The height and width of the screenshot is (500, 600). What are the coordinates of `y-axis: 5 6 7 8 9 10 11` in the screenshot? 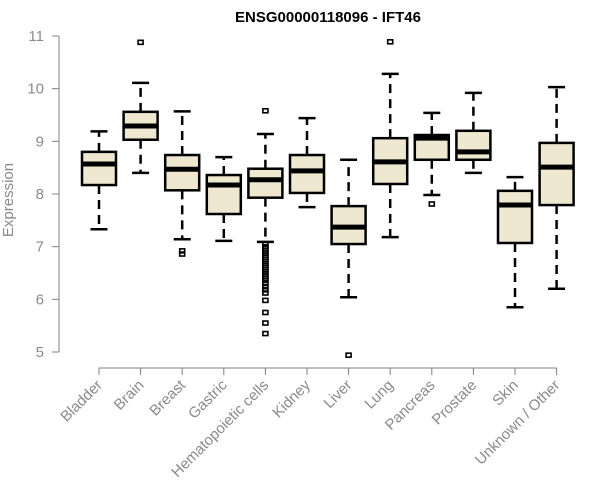 It's located at (43, 194).